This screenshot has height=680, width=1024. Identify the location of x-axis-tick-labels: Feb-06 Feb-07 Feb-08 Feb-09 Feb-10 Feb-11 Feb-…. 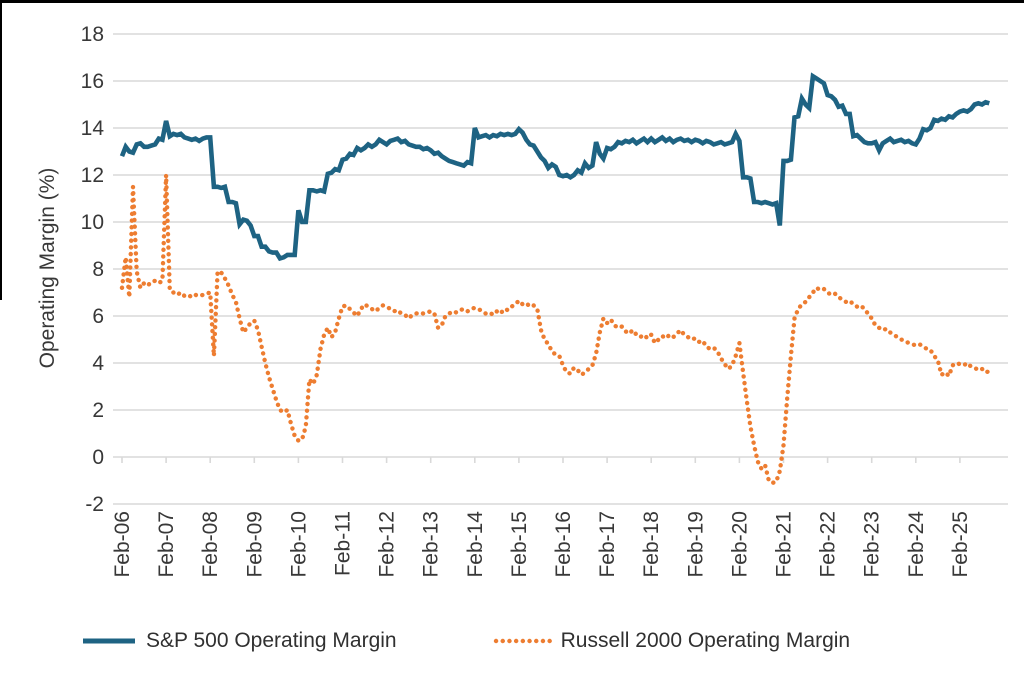
(541, 544).